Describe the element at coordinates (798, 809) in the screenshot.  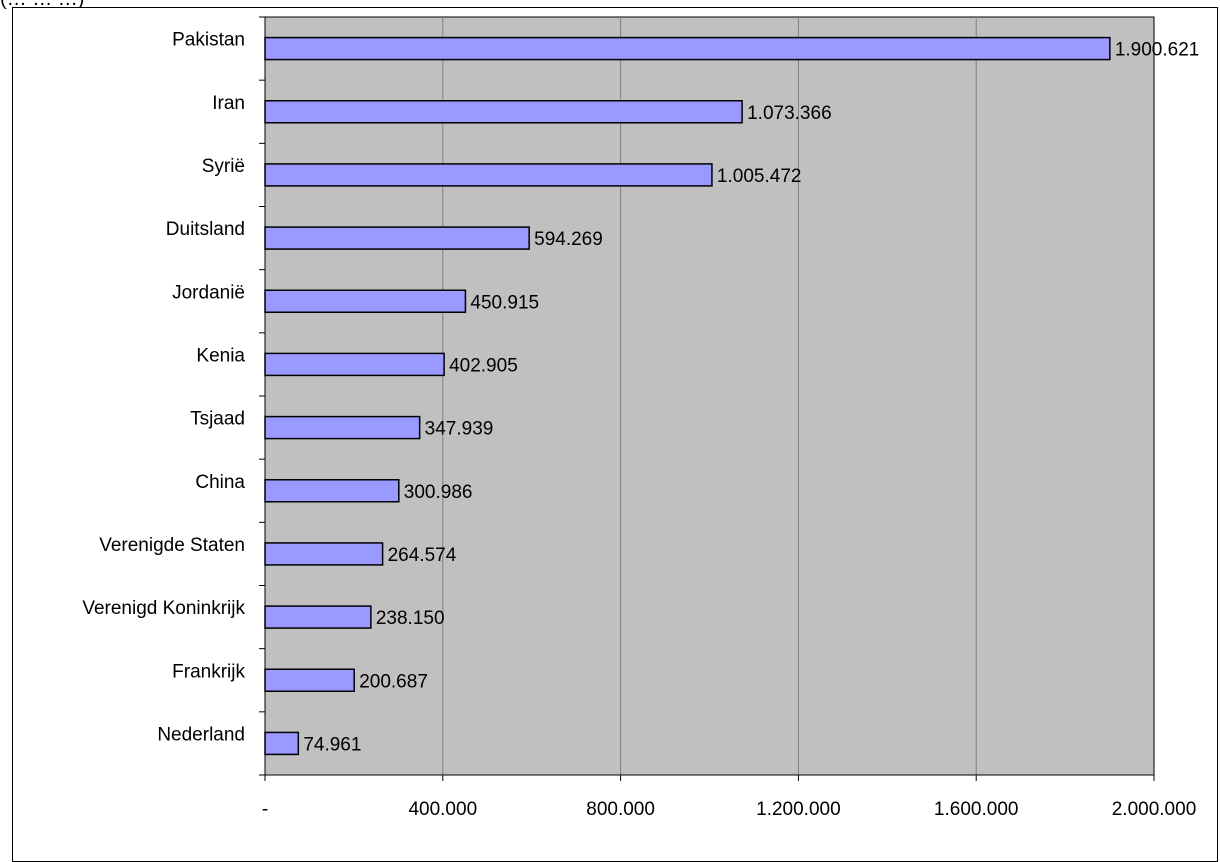
I see `x-tick-label: 1.200.000` at that location.